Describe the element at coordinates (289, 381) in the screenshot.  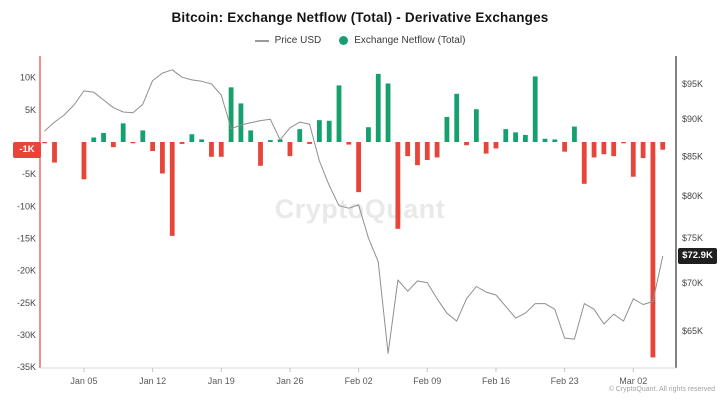
I see `svg-text: Jan 26` at that location.